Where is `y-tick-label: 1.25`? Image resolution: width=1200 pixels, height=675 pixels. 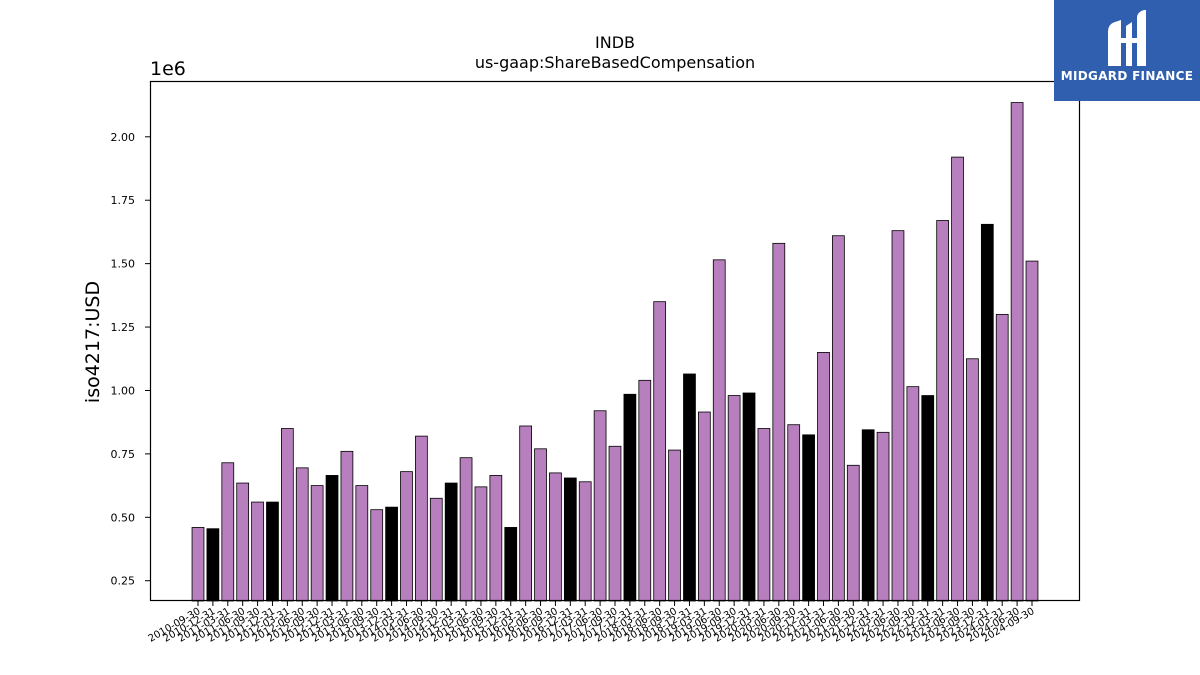 y-tick-label: 1.25 is located at coordinates (123, 327).